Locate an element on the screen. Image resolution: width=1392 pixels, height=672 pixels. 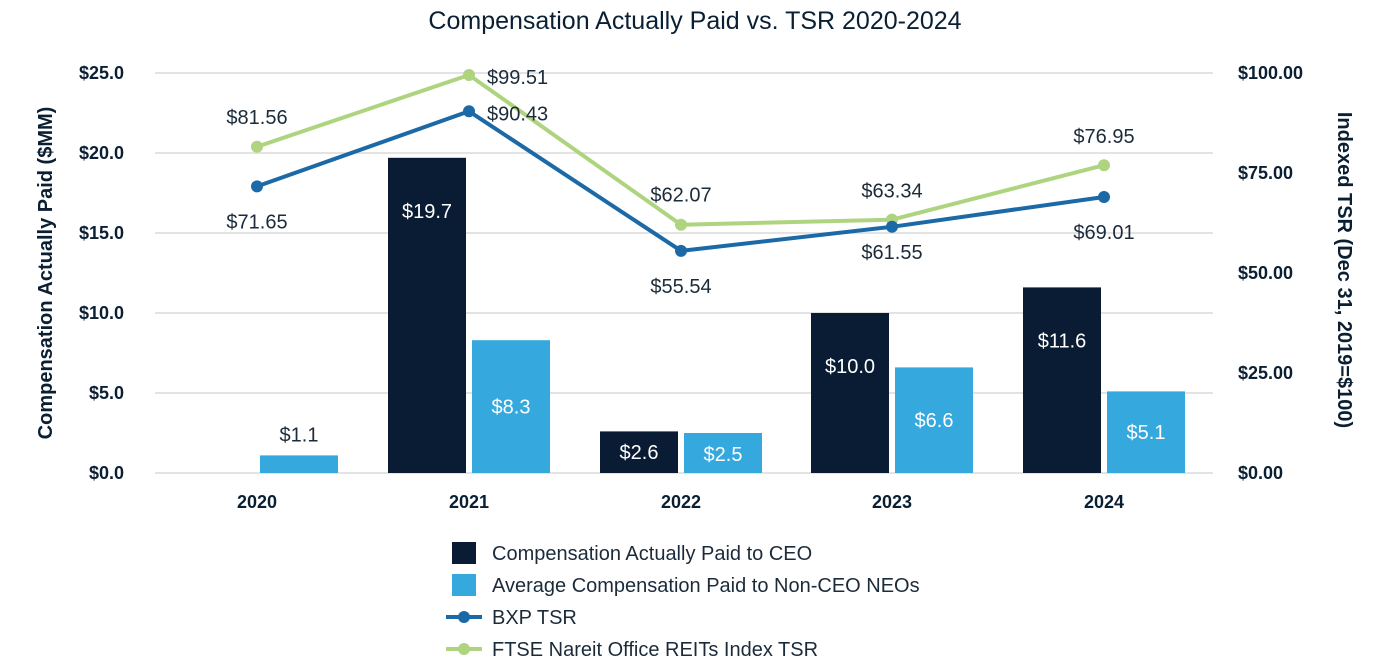
ceo-bar-label: $19.7 is located at coordinates (427, 212).